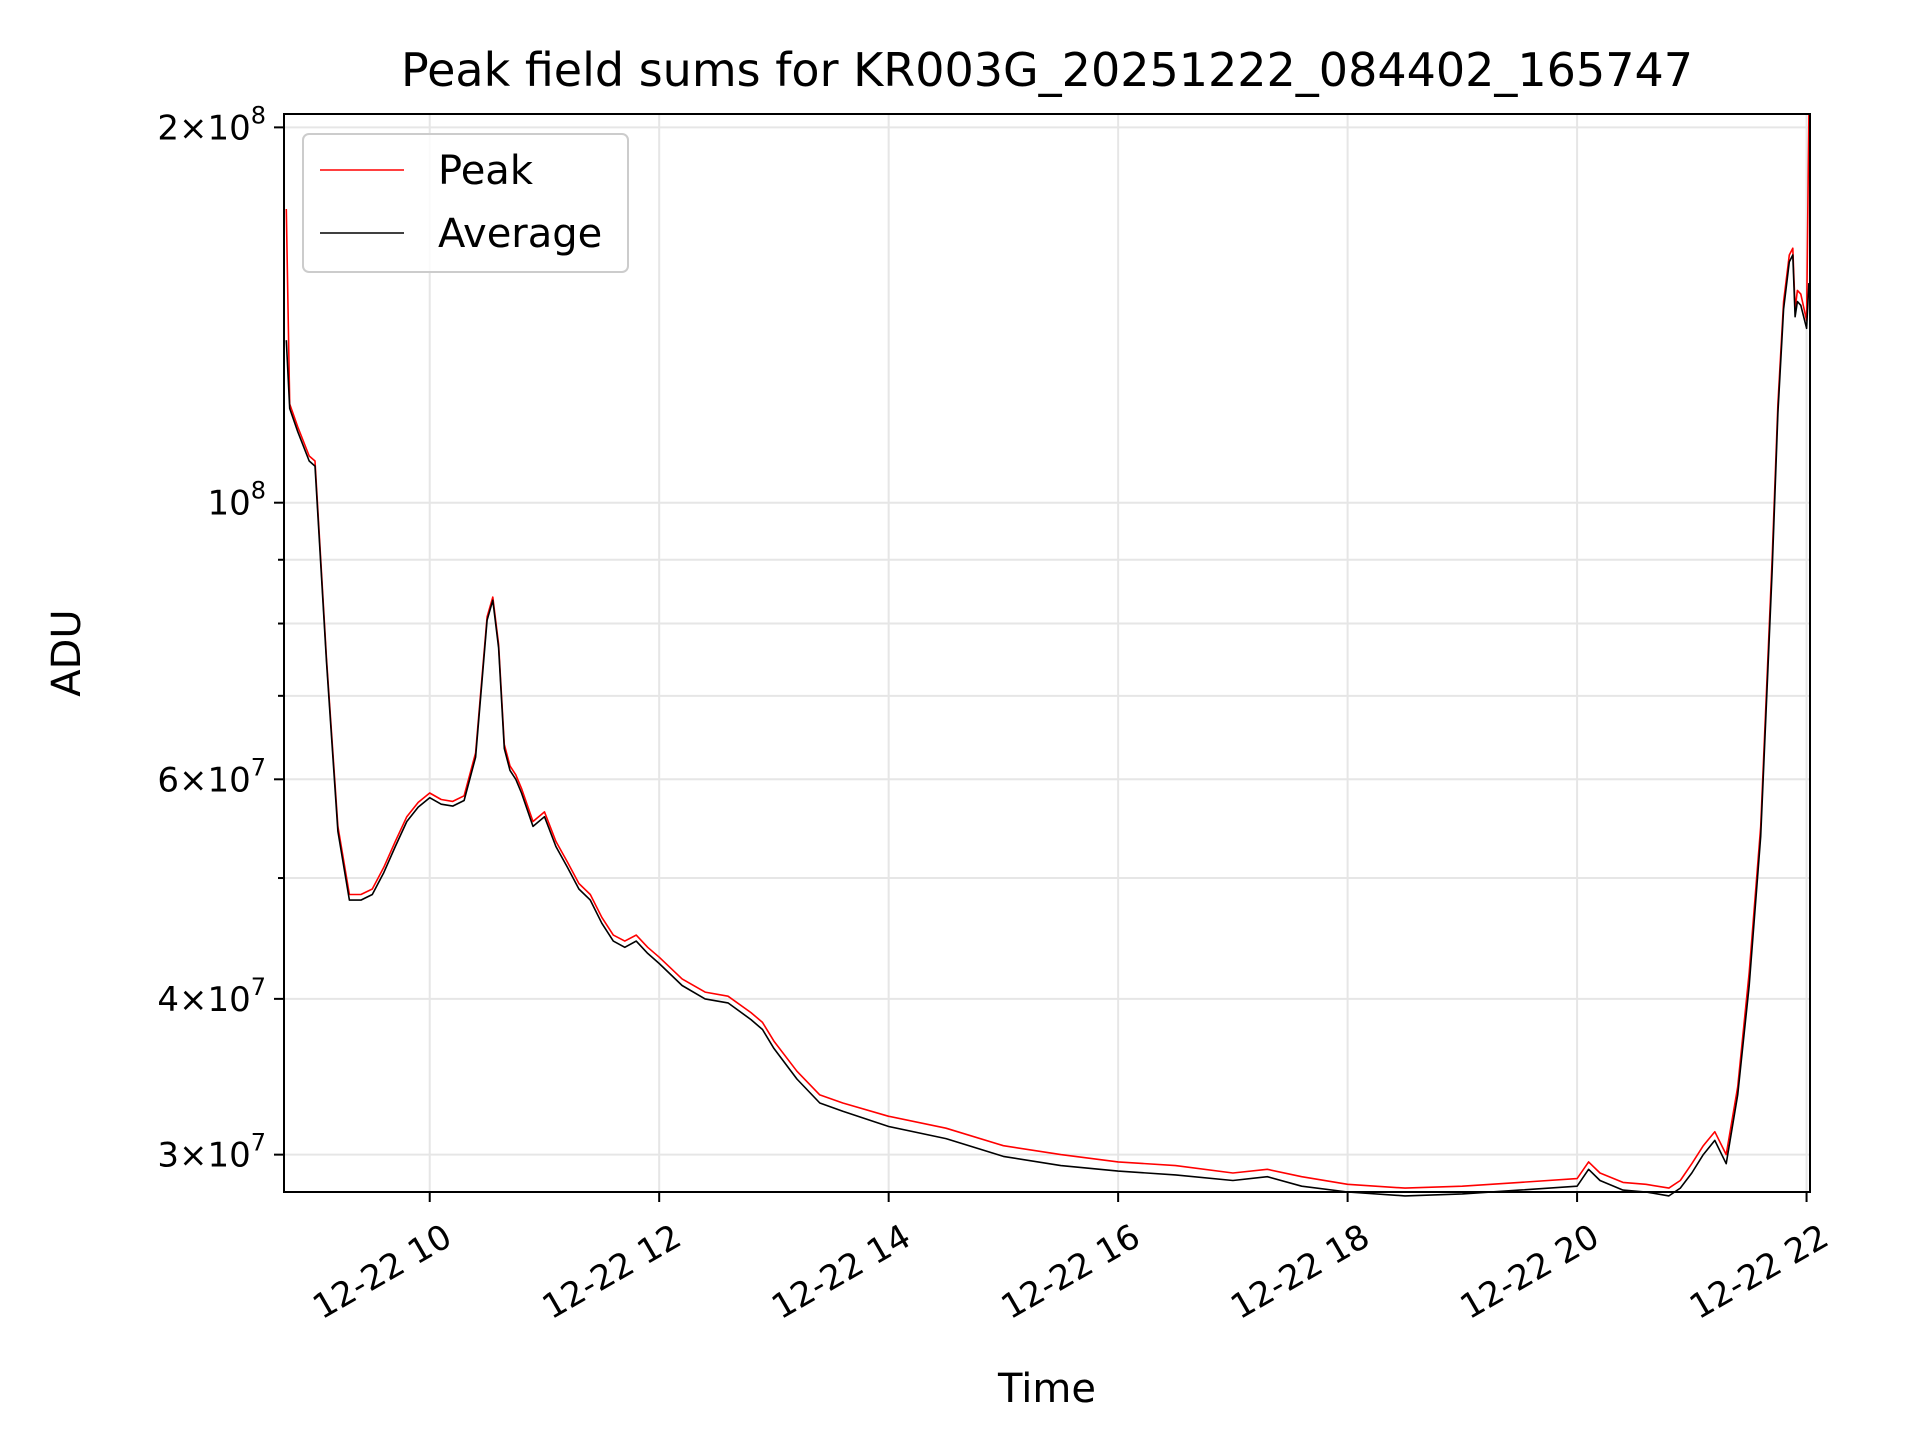 The width and height of the screenshot is (1920, 1440). What do you see at coordinates (486, 171) in the screenshot?
I see `legend-label-peak: Peak` at bounding box center [486, 171].